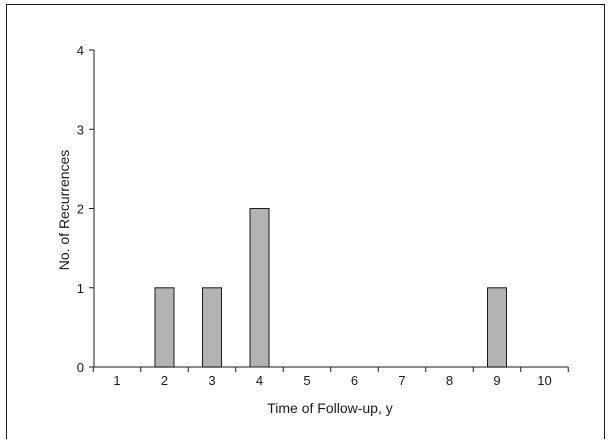 The image size is (610, 444). What do you see at coordinates (211, 380) in the screenshot?
I see `x-tick-label-3: 3` at bounding box center [211, 380].